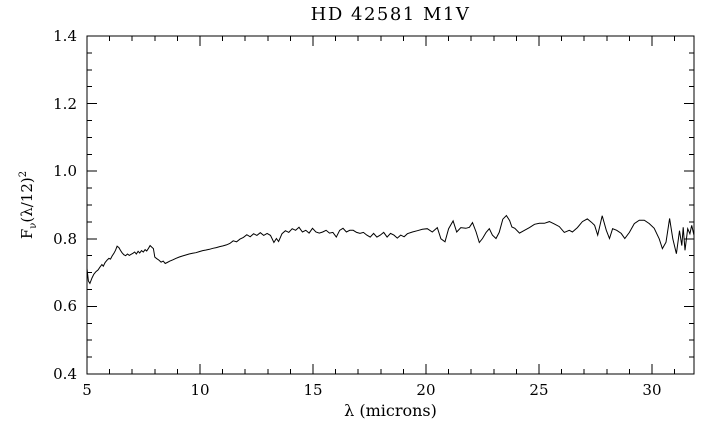  What do you see at coordinates (65, 238) in the screenshot?
I see `y-tick-label: 0.8` at bounding box center [65, 238].